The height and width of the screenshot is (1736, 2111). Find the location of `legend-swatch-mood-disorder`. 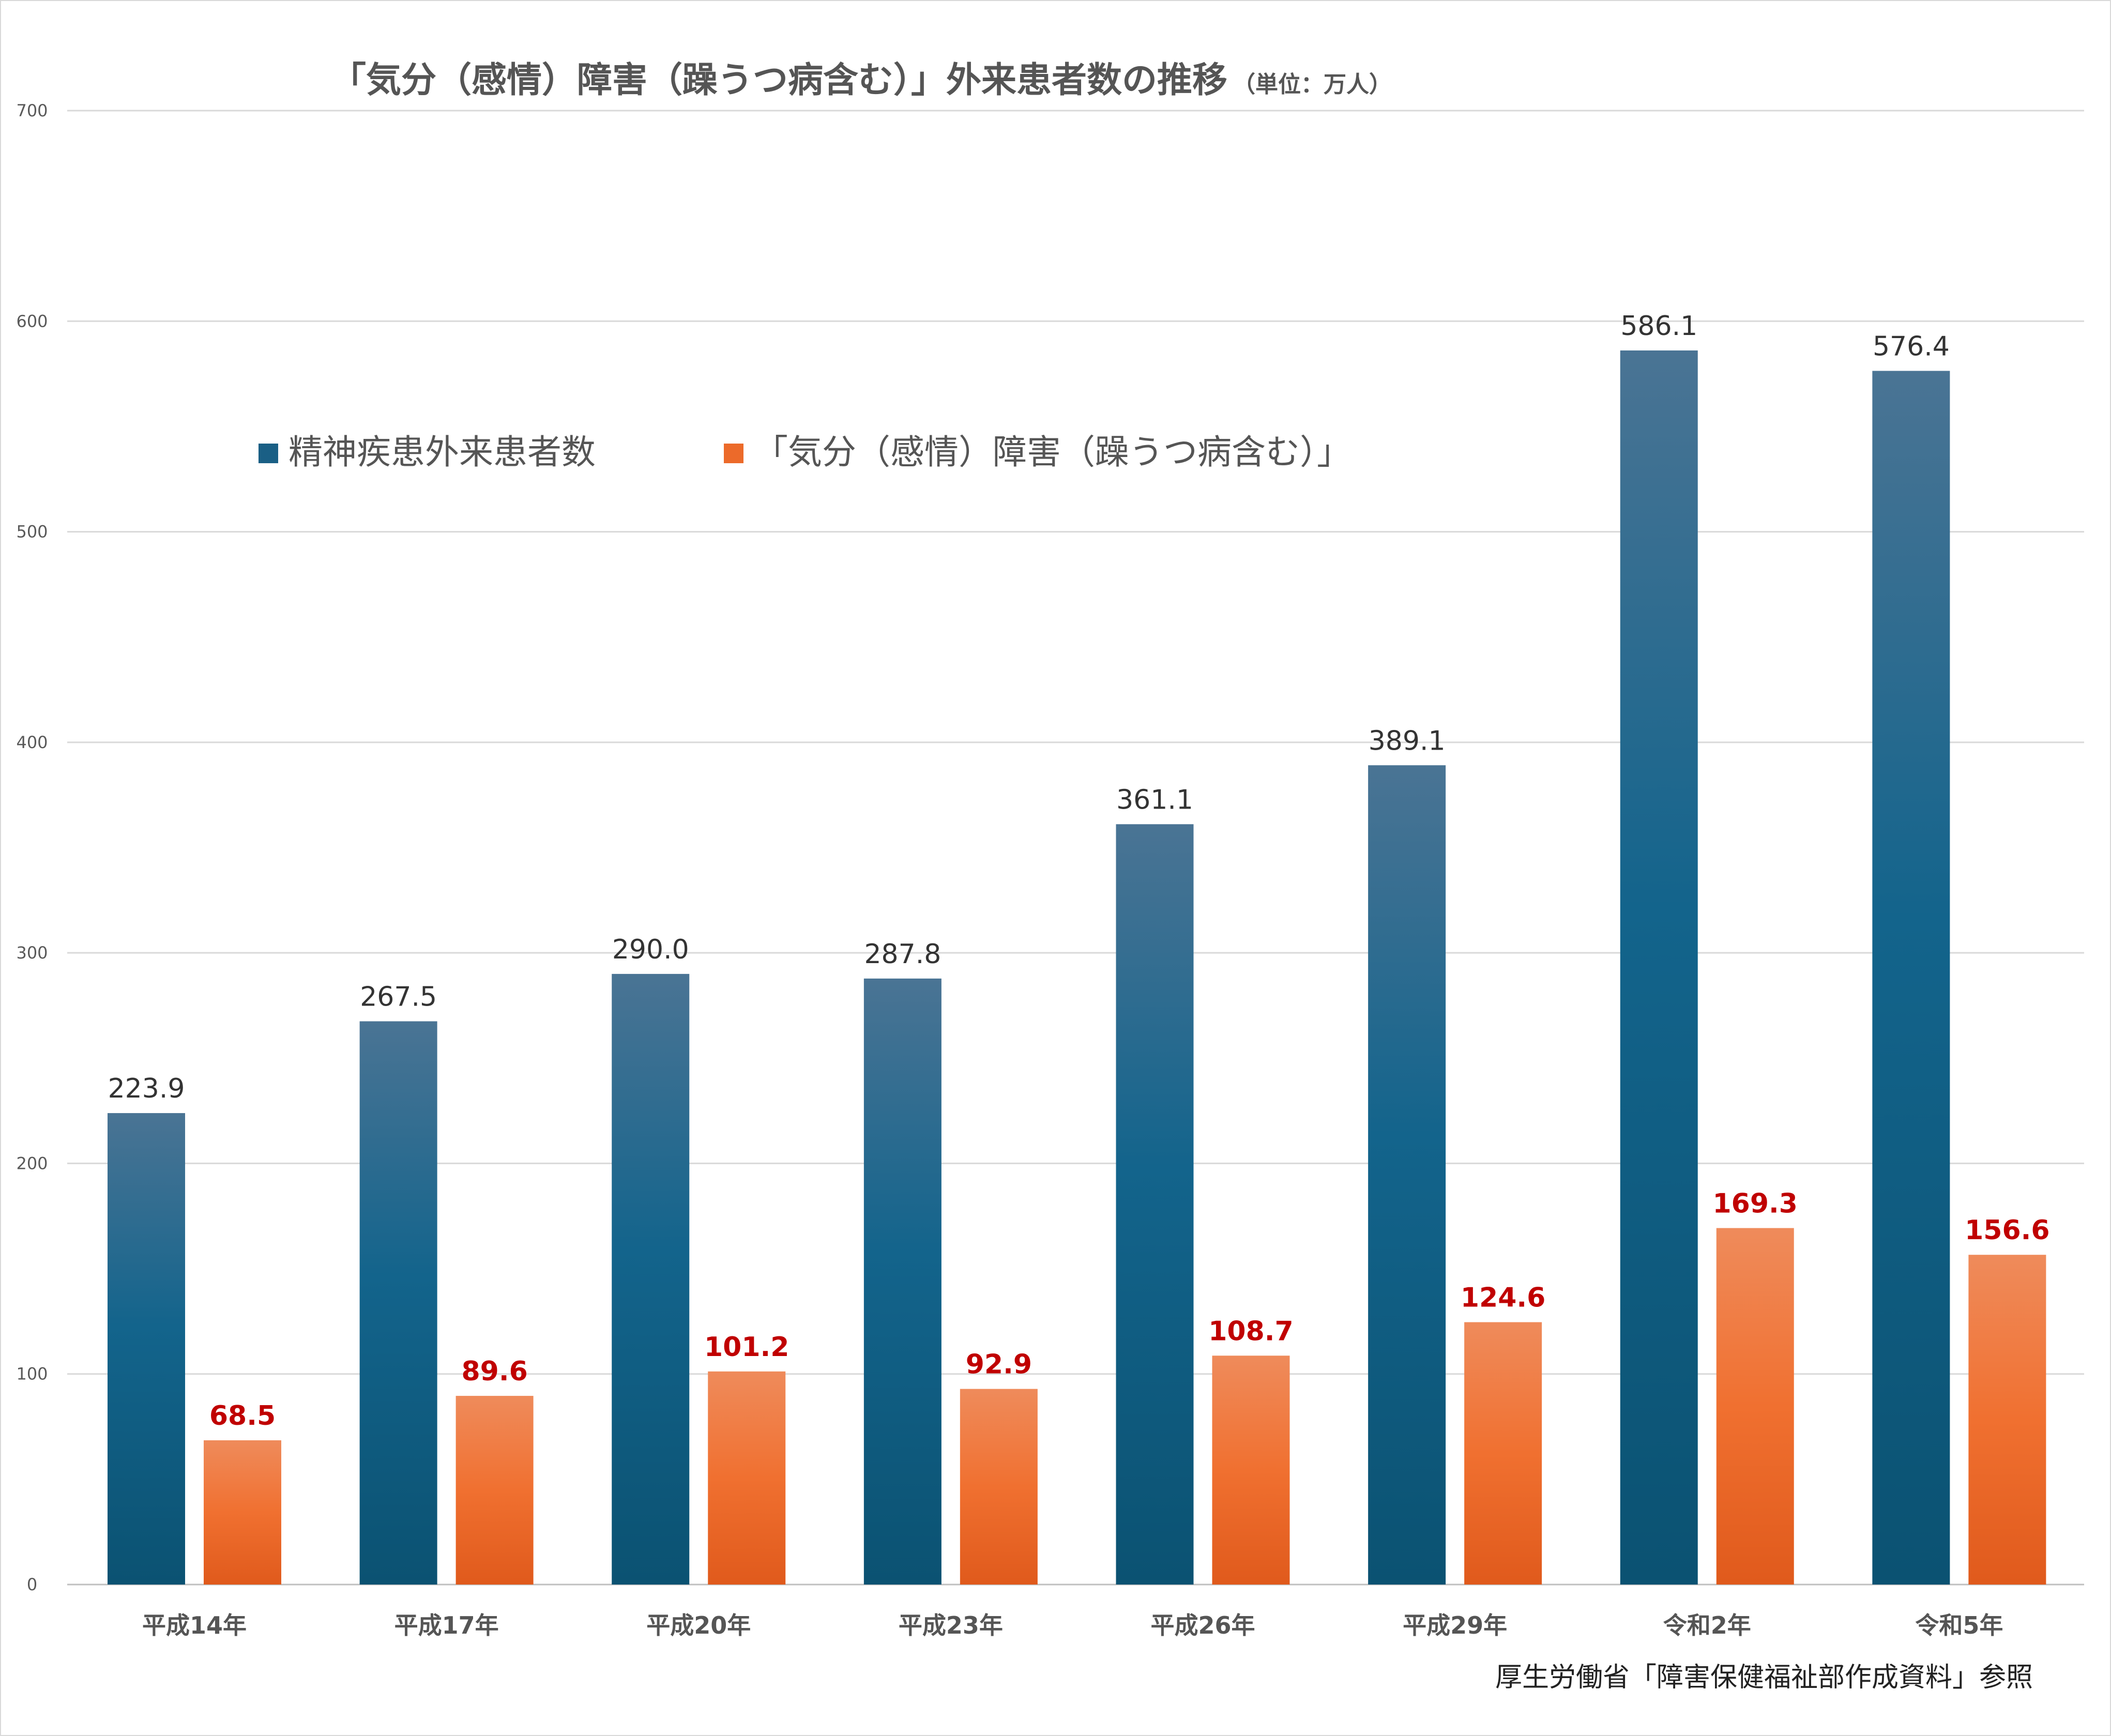

legend-swatch-mood-disorder is located at coordinates (733, 454).